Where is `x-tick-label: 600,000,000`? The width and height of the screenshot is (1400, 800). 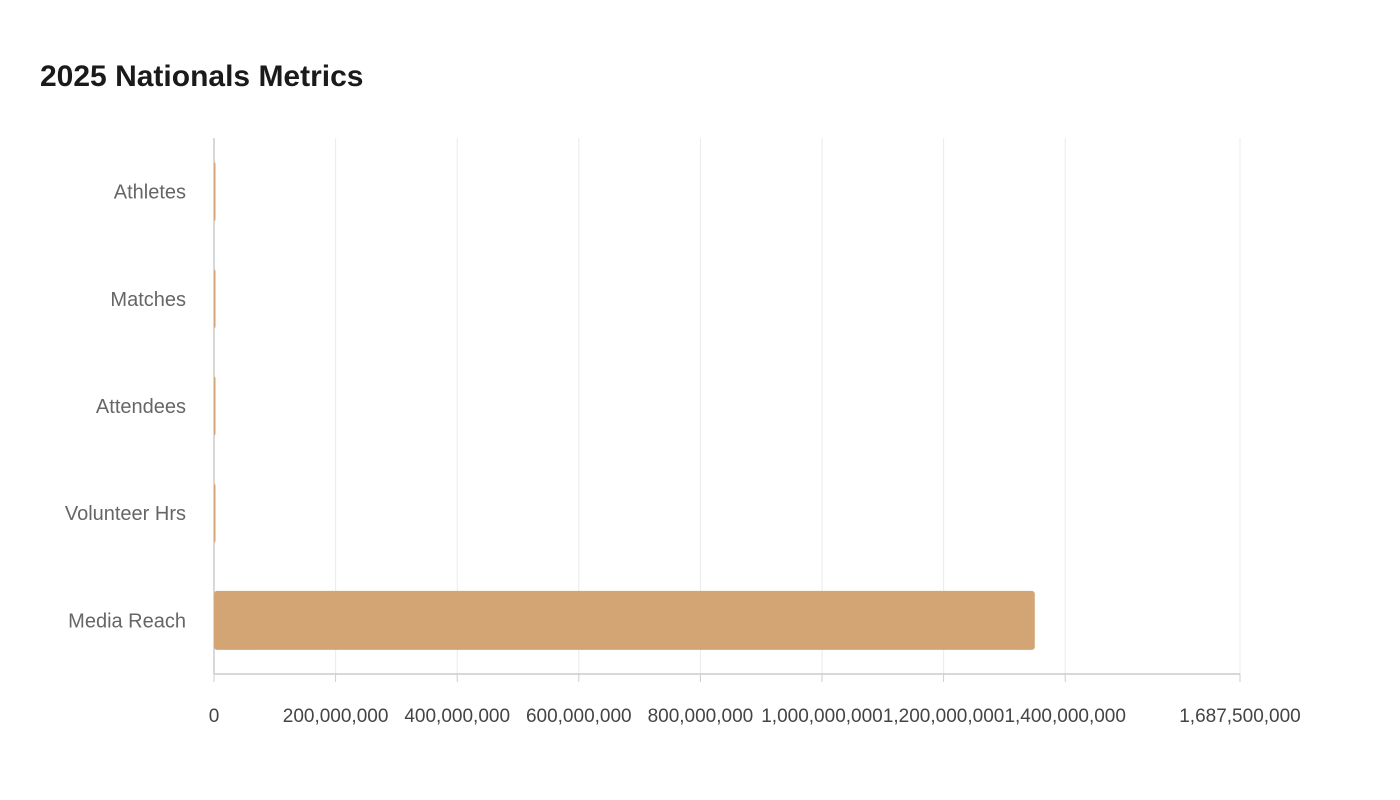 x-tick-label: 600,000,000 is located at coordinates (579, 716).